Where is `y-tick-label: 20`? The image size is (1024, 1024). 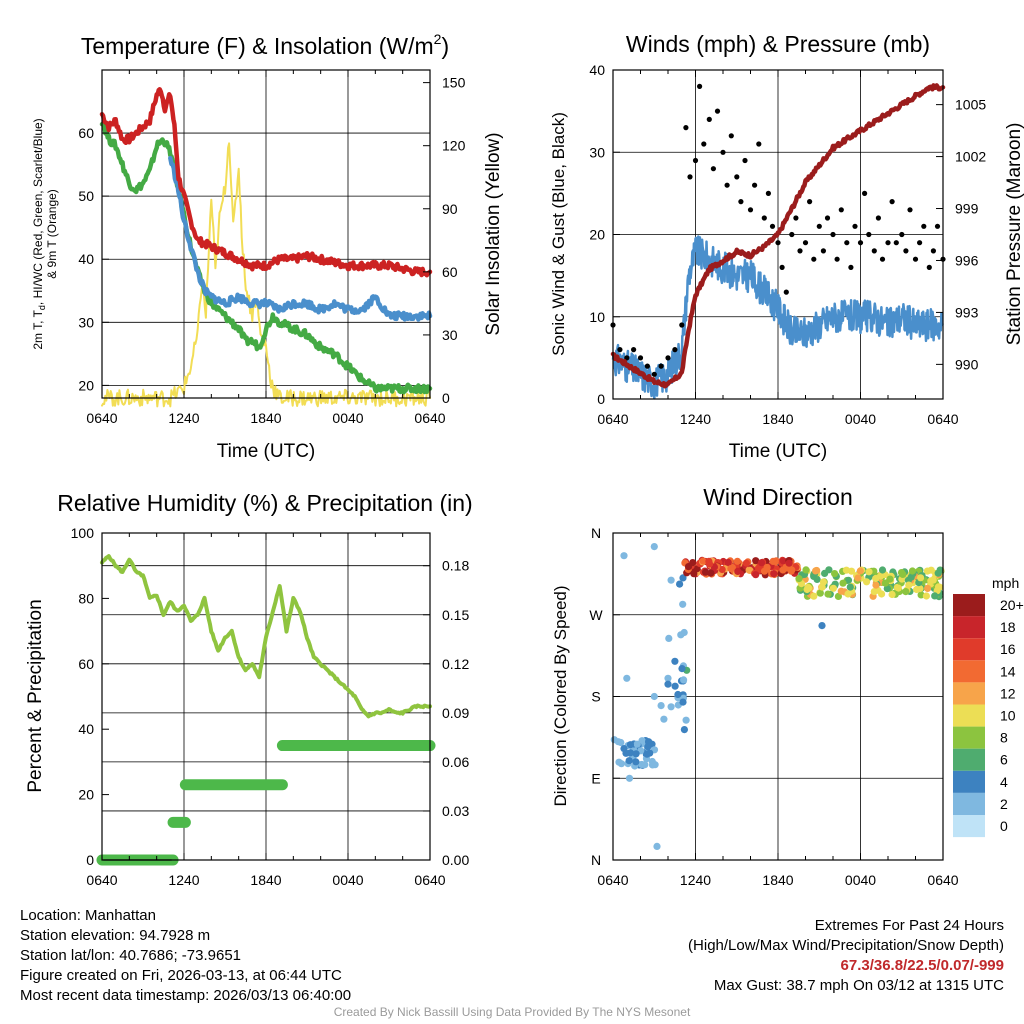
y-tick-label: 20 is located at coordinates (86, 385).